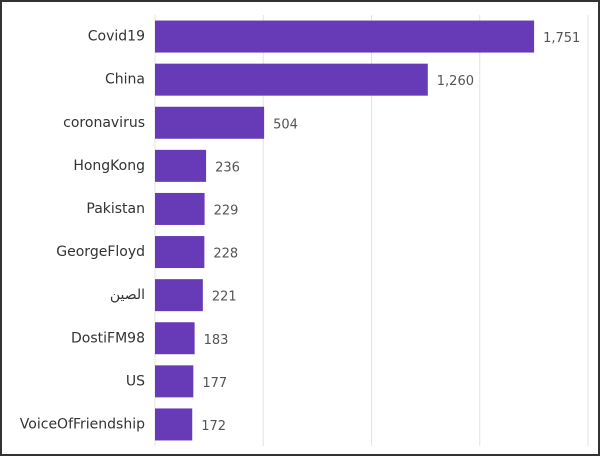 The width and height of the screenshot is (600, 456). Describe the element at coordinates (115, 209) in the screenshot. I see `y-tick-label: Pakistan` at that location.